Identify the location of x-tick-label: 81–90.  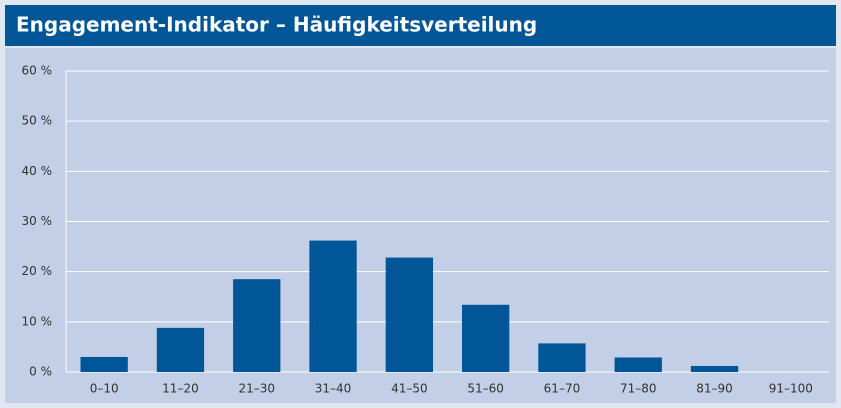
(714, 389).